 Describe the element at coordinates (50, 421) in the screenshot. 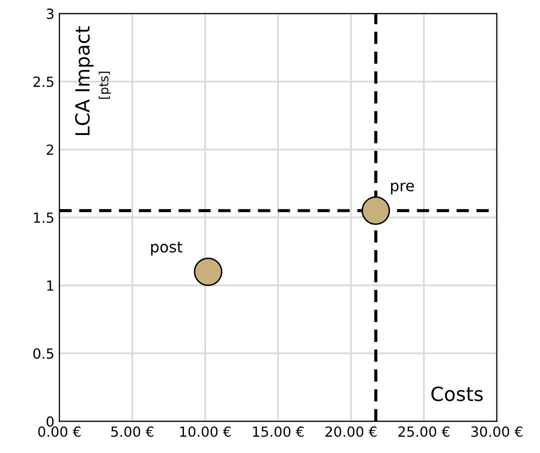

I see `y-tick-label: 0` at that location.